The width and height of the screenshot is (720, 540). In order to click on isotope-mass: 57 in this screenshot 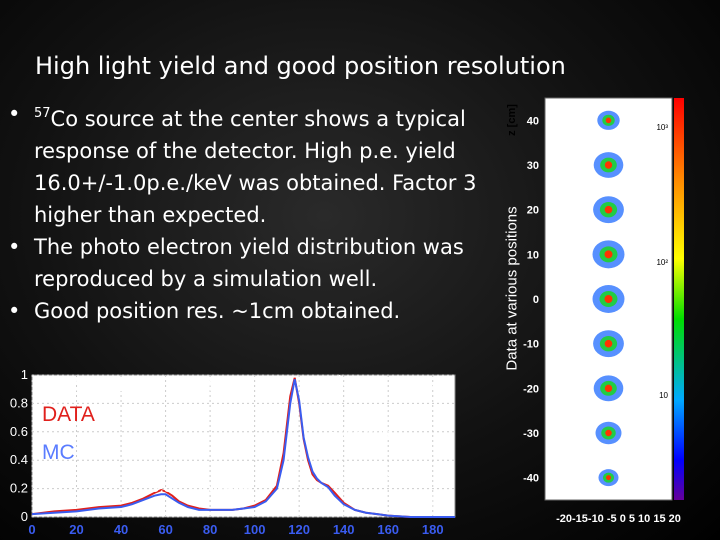, I will do `click(42, 113)`.